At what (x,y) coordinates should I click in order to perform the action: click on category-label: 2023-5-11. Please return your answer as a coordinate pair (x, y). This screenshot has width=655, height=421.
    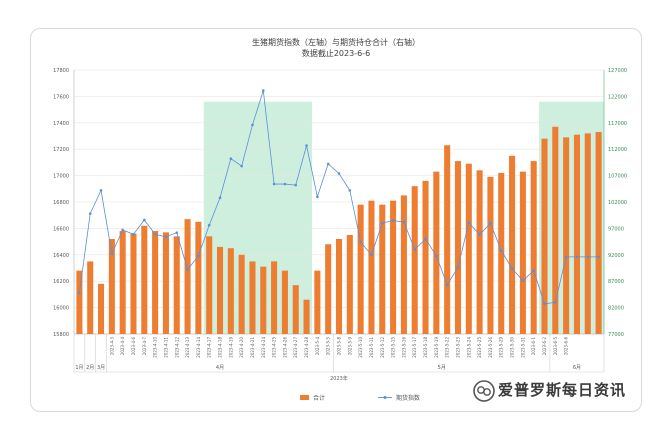
    Looking at the image, I should click on (371, 347).